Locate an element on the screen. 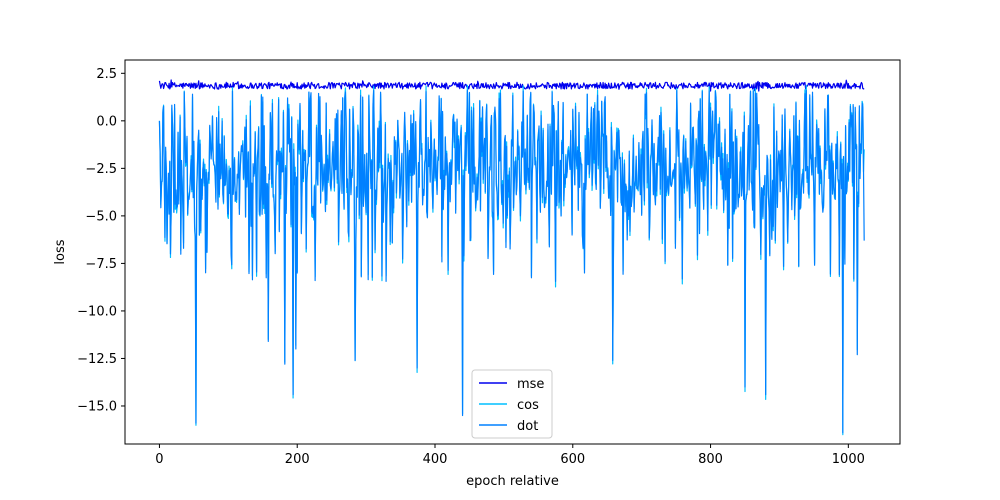 The width and height of the screenshot is (1000, 500). y-tick-label: −2.5 is located at coordinates (101, 169).